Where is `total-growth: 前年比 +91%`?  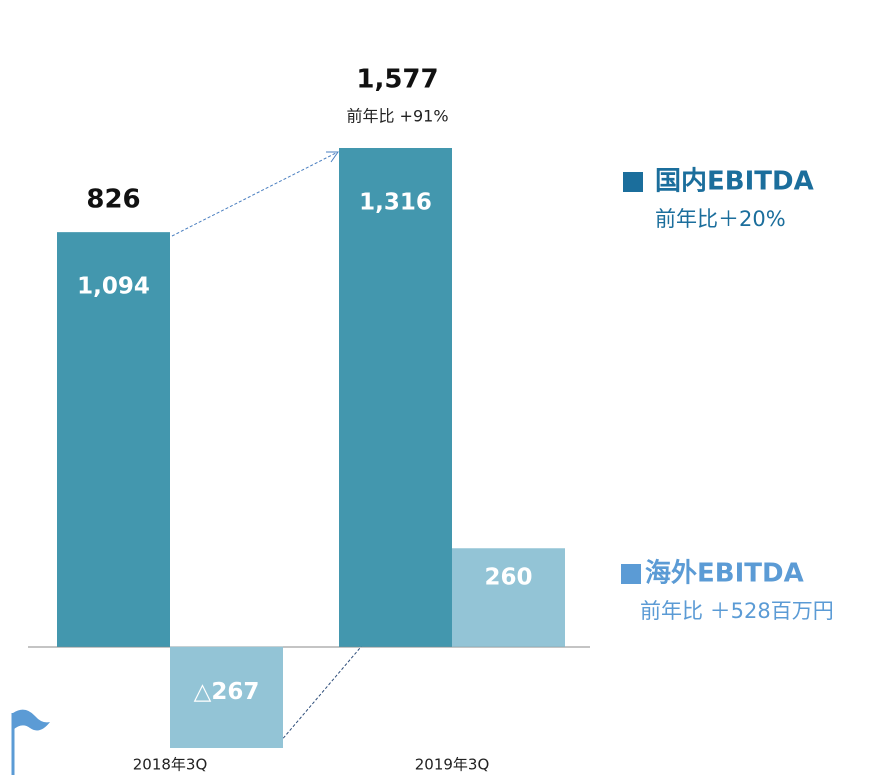
total-growth: 前年比 +91% is located at coordinates (397, 116).